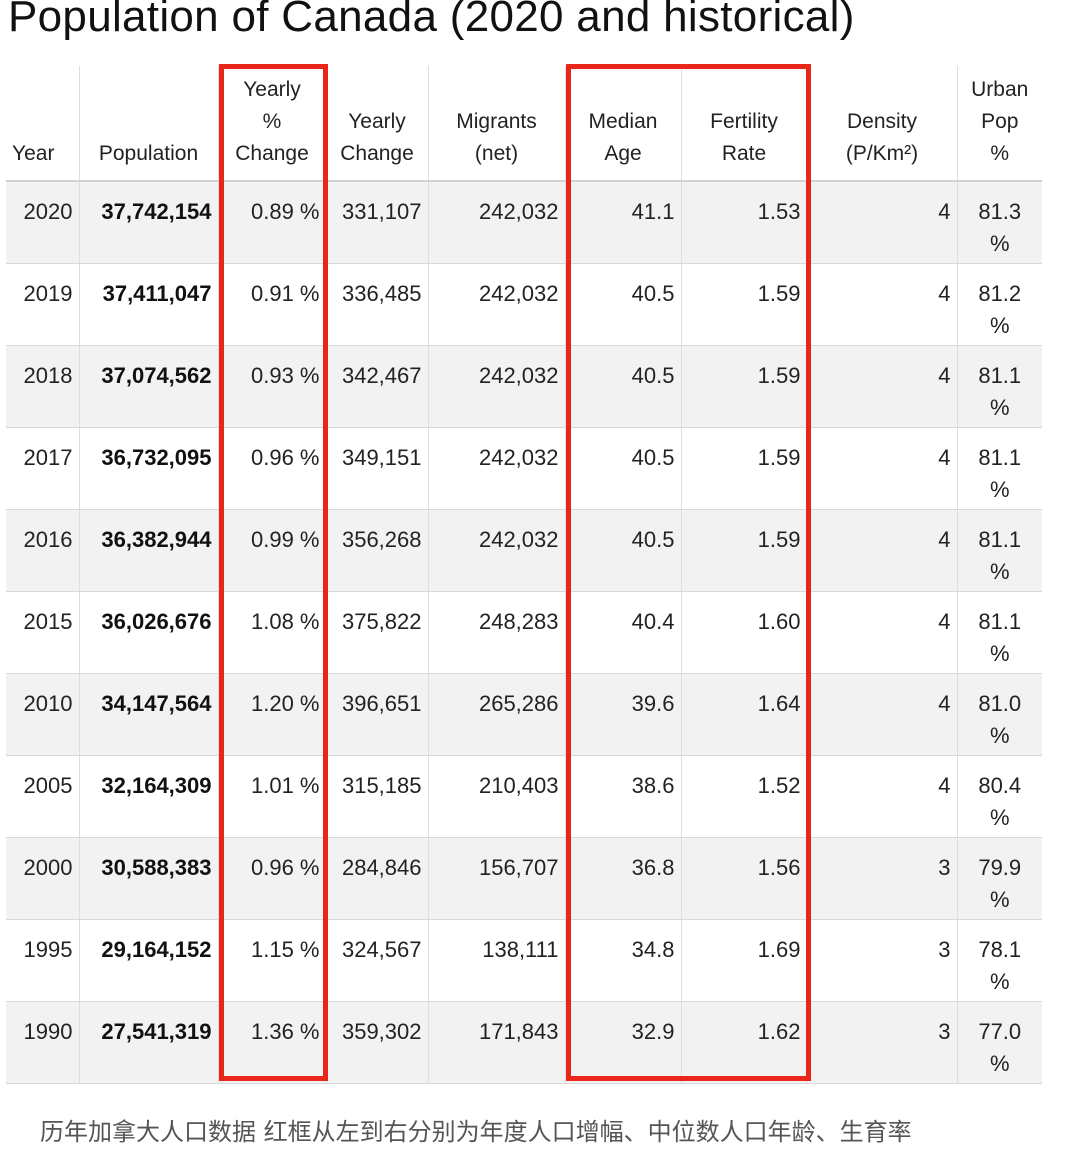  I want to click on cell-urban-pop: 81.0%, so click(999, 714).